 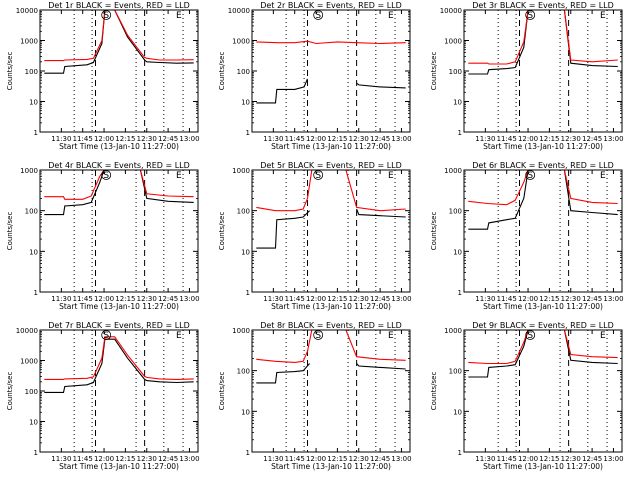 What do you see at coordinates (331, 5) in the screenshot?
I see `panel-title: Det 2r BLACK = Events, RED = LLD` at bounding box center [331, 5].